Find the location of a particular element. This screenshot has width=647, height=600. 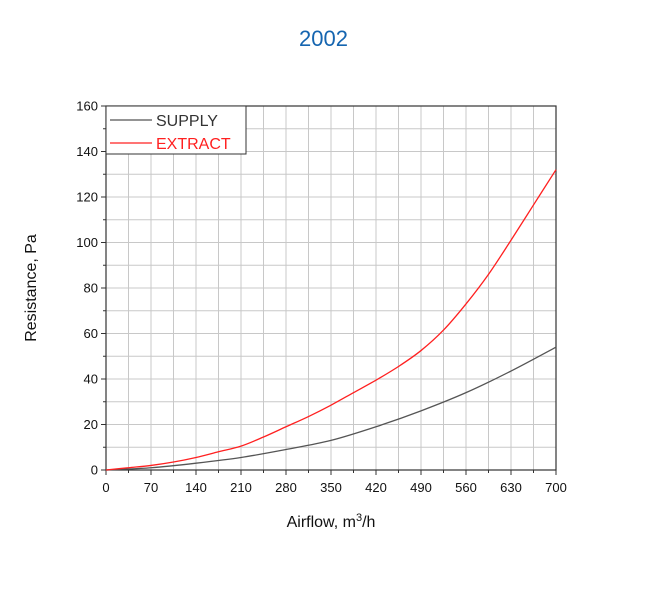

x-axis-label-main: Airflow, m is located at coordinates (321, 522).